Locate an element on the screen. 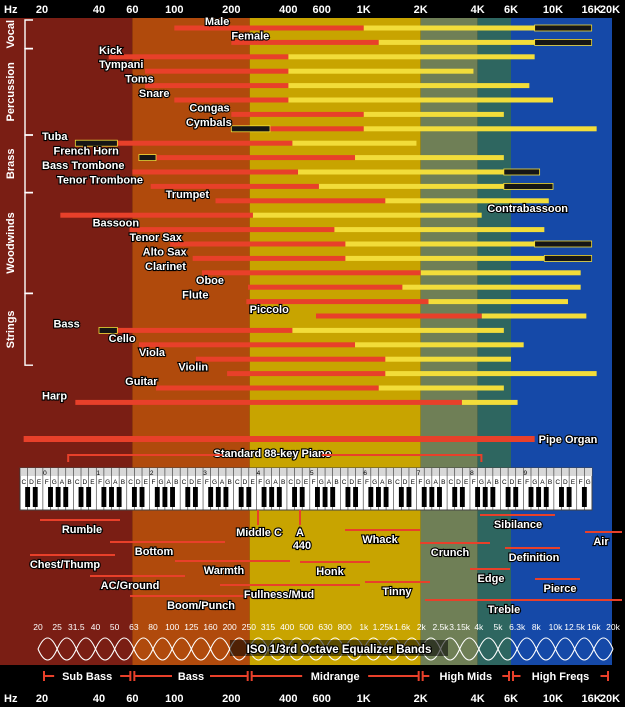 This screenshot has height=707, width=625. eq-band-label: 1.25k is located at coordinates (384, 627).